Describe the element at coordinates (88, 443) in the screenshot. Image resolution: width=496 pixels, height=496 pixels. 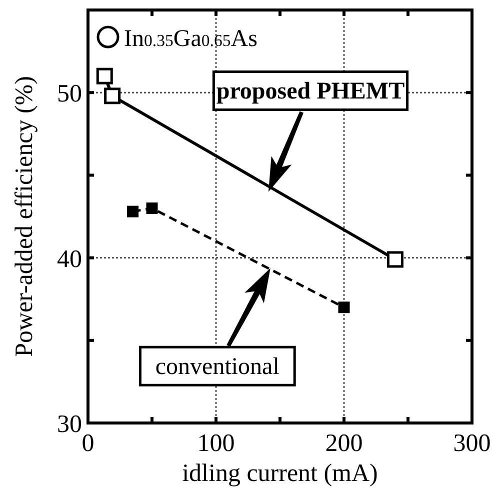
I see `x-tick-label: 0` at that location.